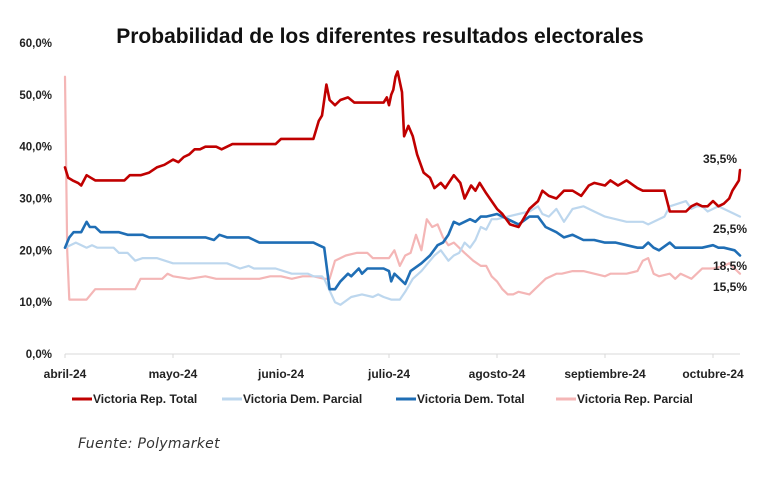 Image resolution: width=779 pixels, height=478 pixels. I want to click on end-labels: 35,5% 25,5% 18,5% 15,5%, so click(725, 223).